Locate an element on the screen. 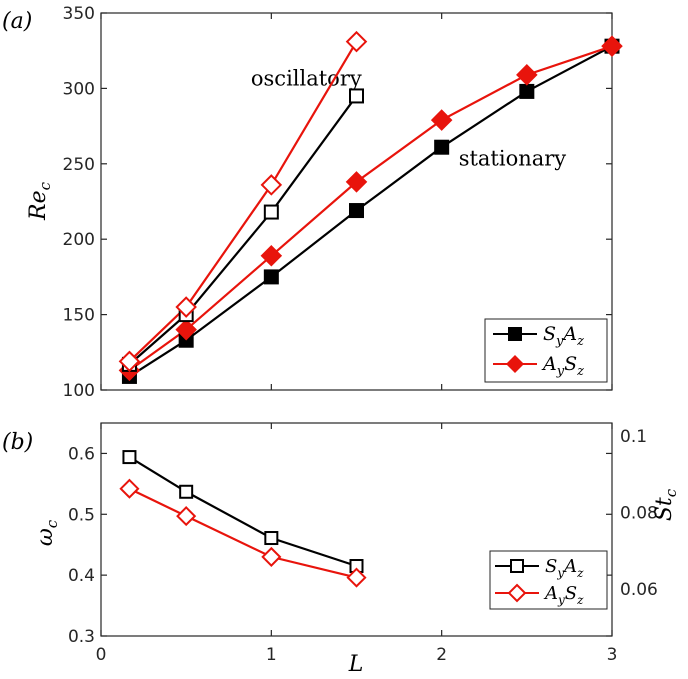 The image size is (688, 679). panel-a-legend: SyAz AySz is located at coordinates (546, 350).